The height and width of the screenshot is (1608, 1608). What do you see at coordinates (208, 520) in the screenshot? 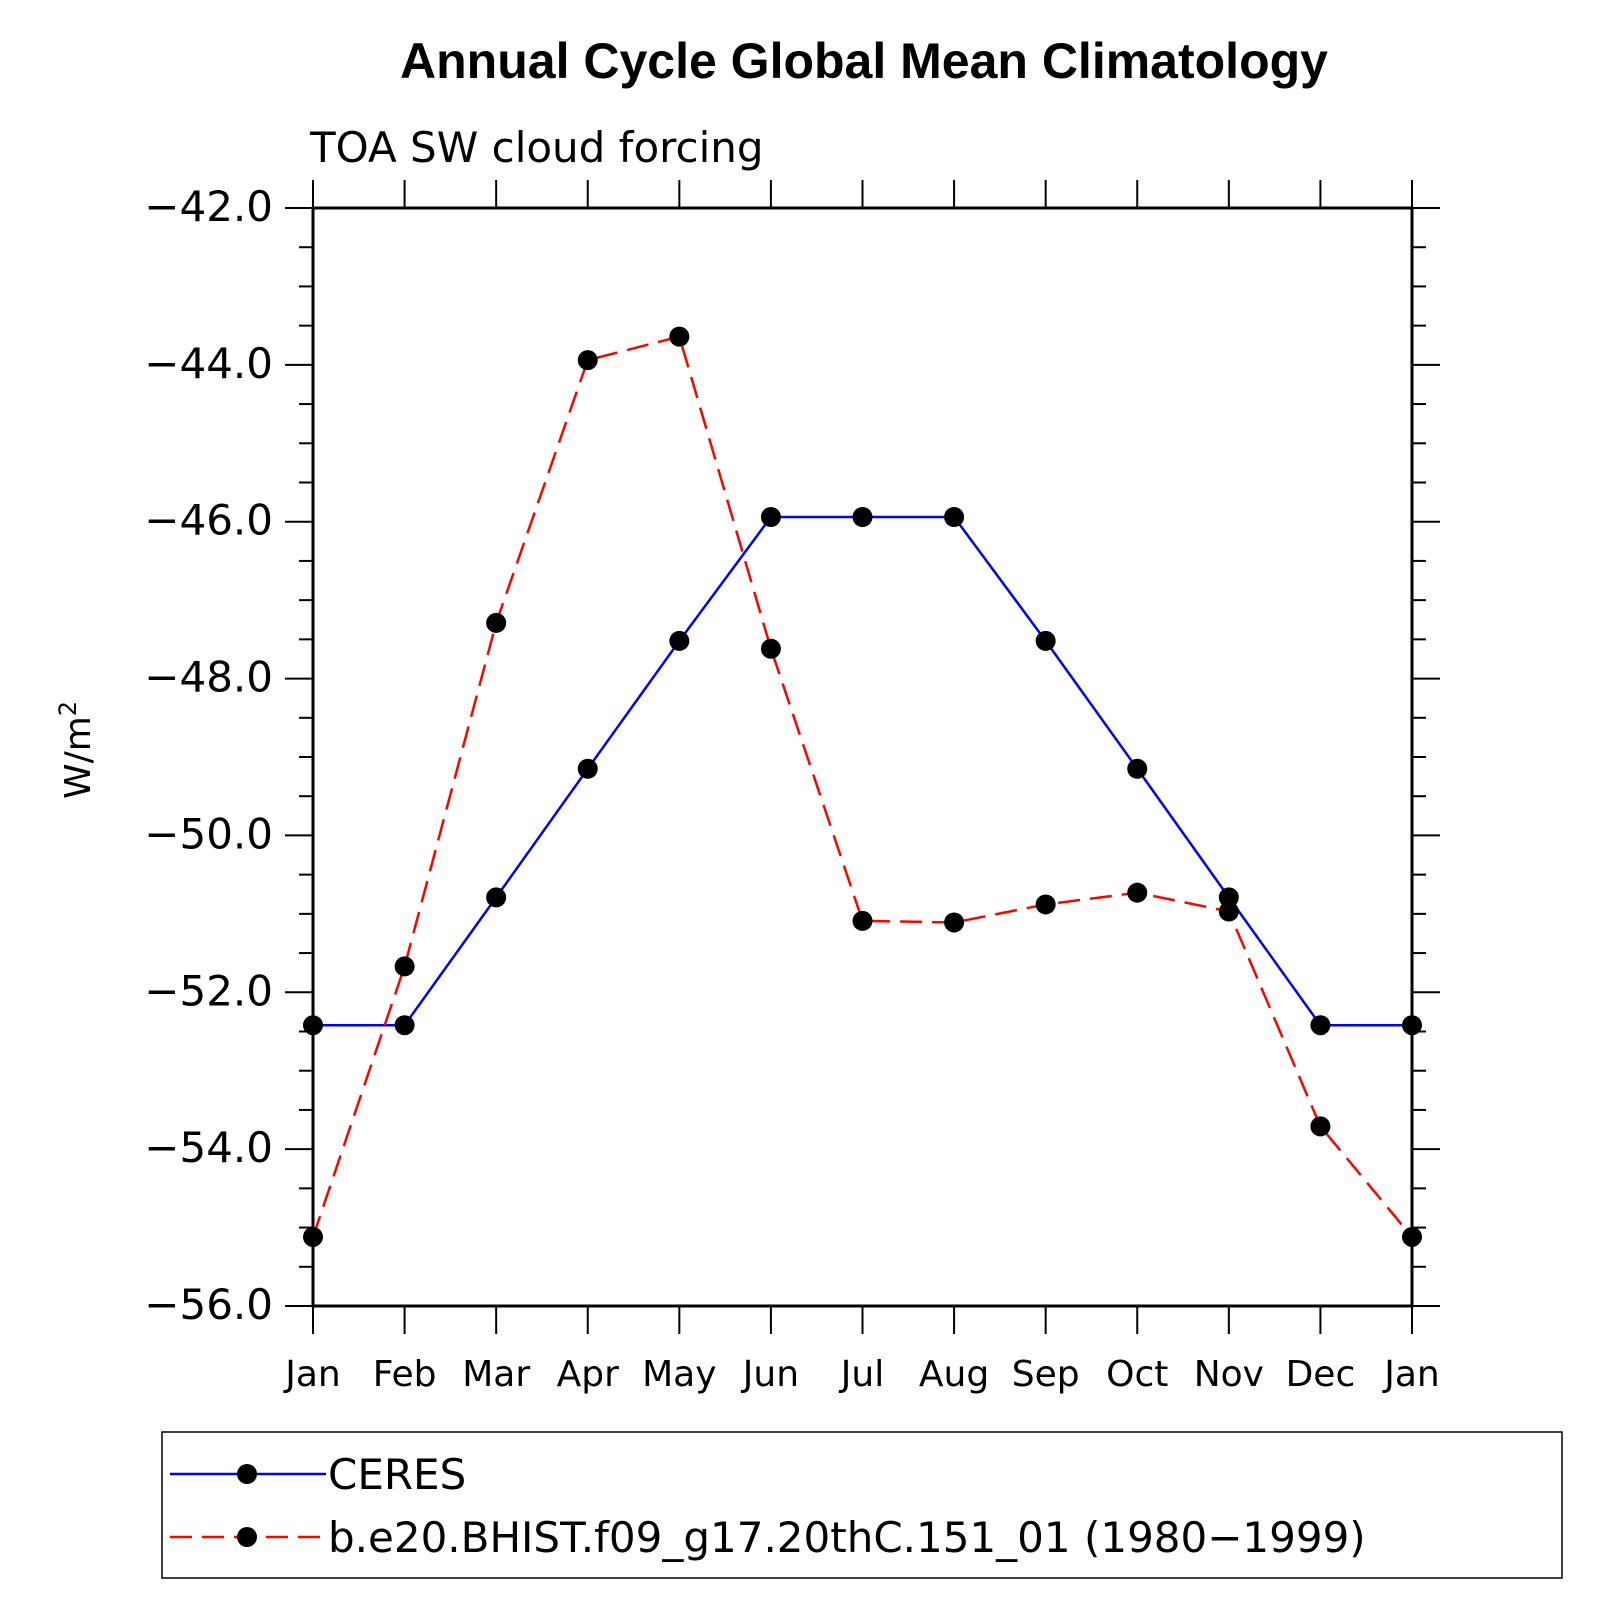
I see `y-tick-label: −46.0` at bounding box center [208, 520].